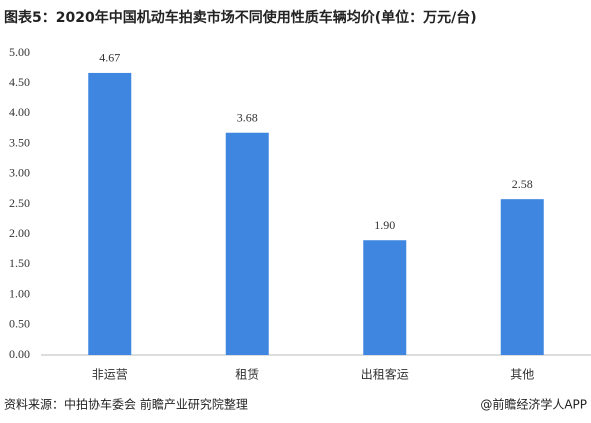  I want to click on x-tick-label: 出租客运, so click(385, 374).